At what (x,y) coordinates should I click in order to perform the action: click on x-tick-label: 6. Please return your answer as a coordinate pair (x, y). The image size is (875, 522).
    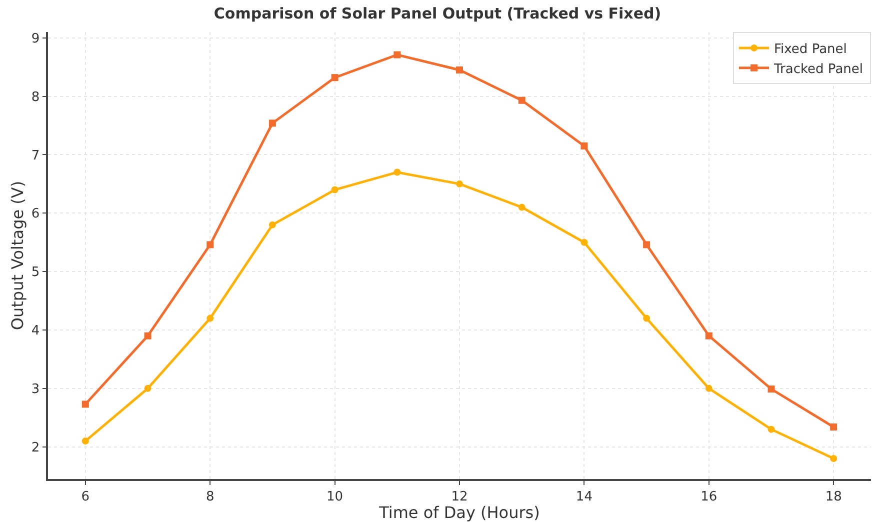
    Looking at the image, I should click on (85, 496).